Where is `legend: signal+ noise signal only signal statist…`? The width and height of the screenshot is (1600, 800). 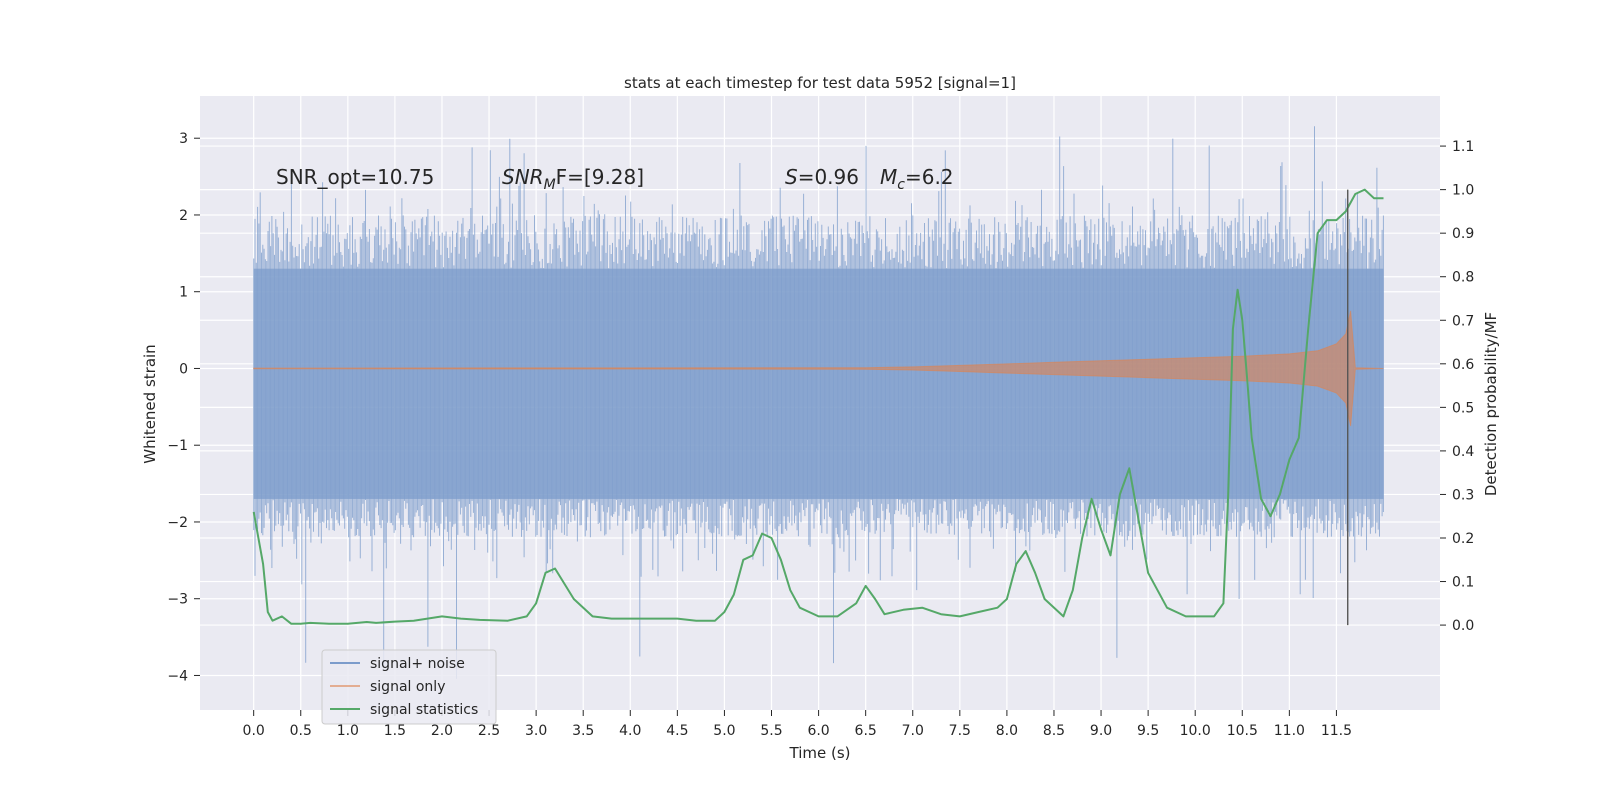 legend: signal+ noise signal only signal statist… is located at coordinates (409, 687).